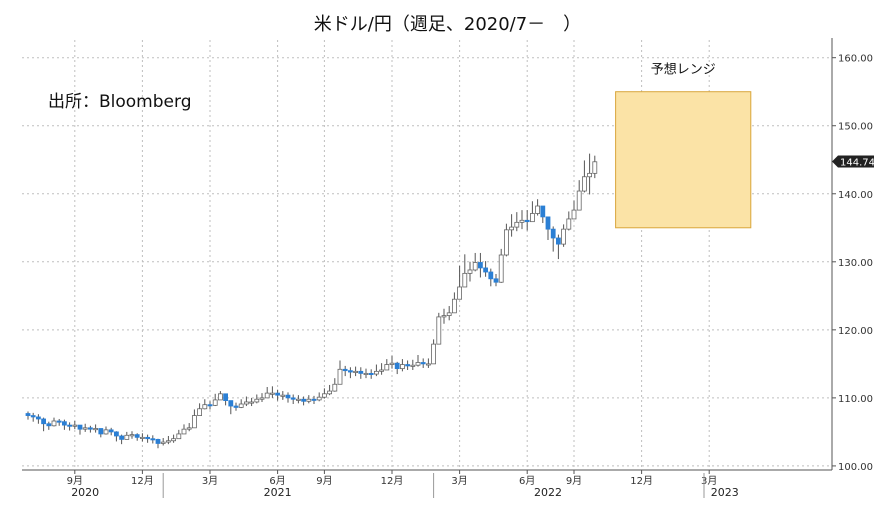 Image resolution: width=895 pixels, height=523 pixels. I want to click on year-label: 2022, so click(548, 492).